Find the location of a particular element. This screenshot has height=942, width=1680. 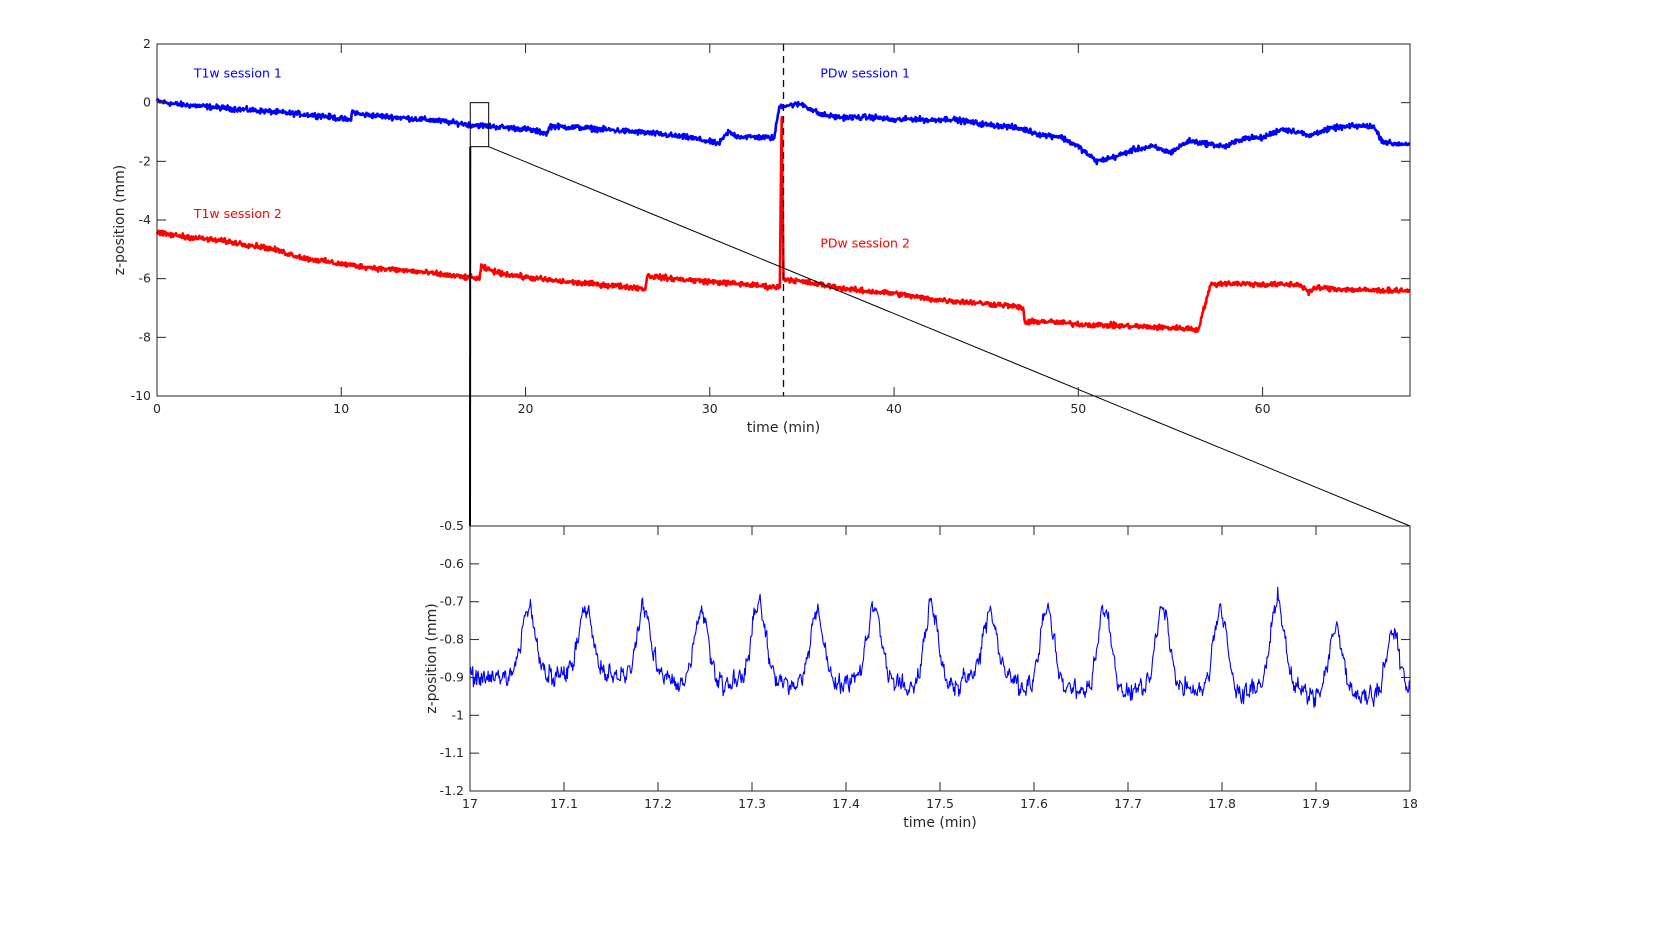

main-y-axis-label: z-position (mm) is located at coordinates (120, 220).